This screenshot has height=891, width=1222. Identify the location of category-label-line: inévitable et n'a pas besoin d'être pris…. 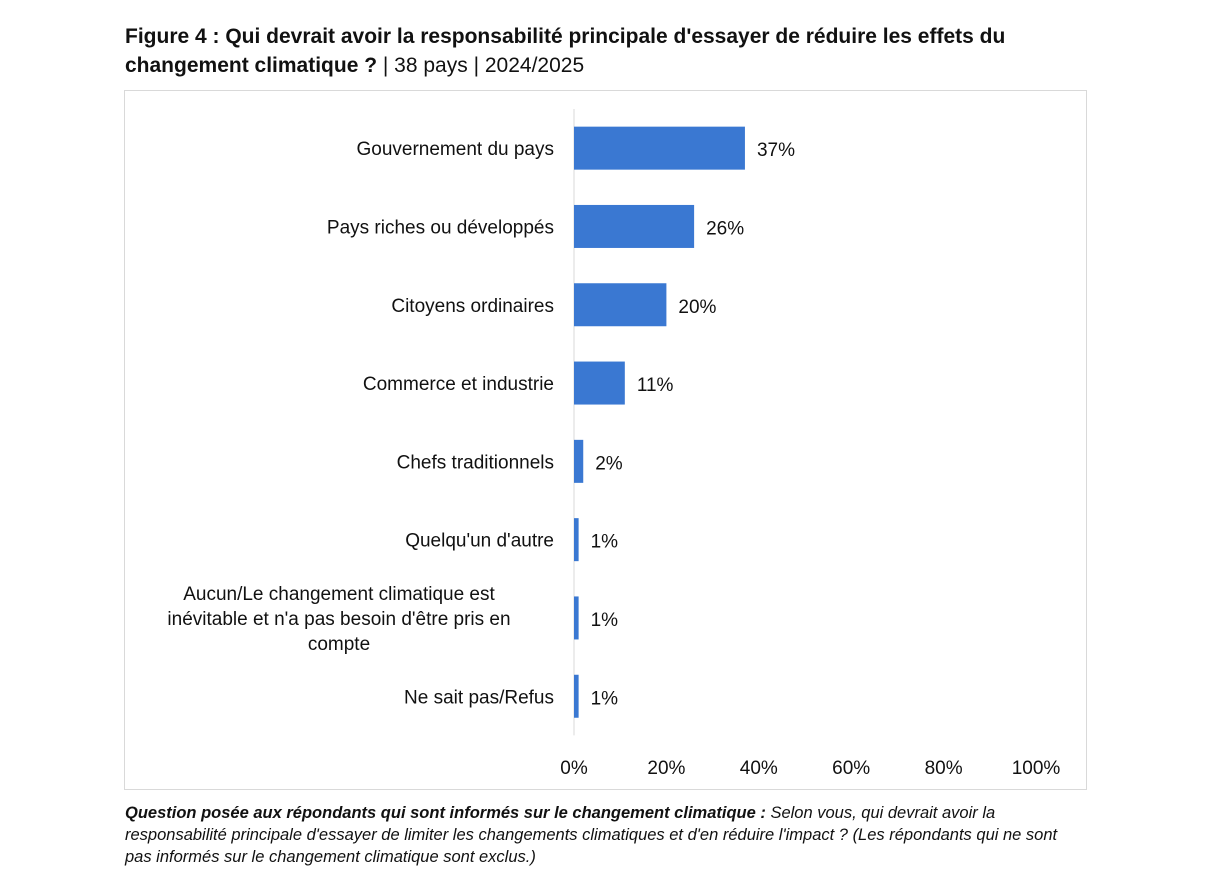
(338, 619).